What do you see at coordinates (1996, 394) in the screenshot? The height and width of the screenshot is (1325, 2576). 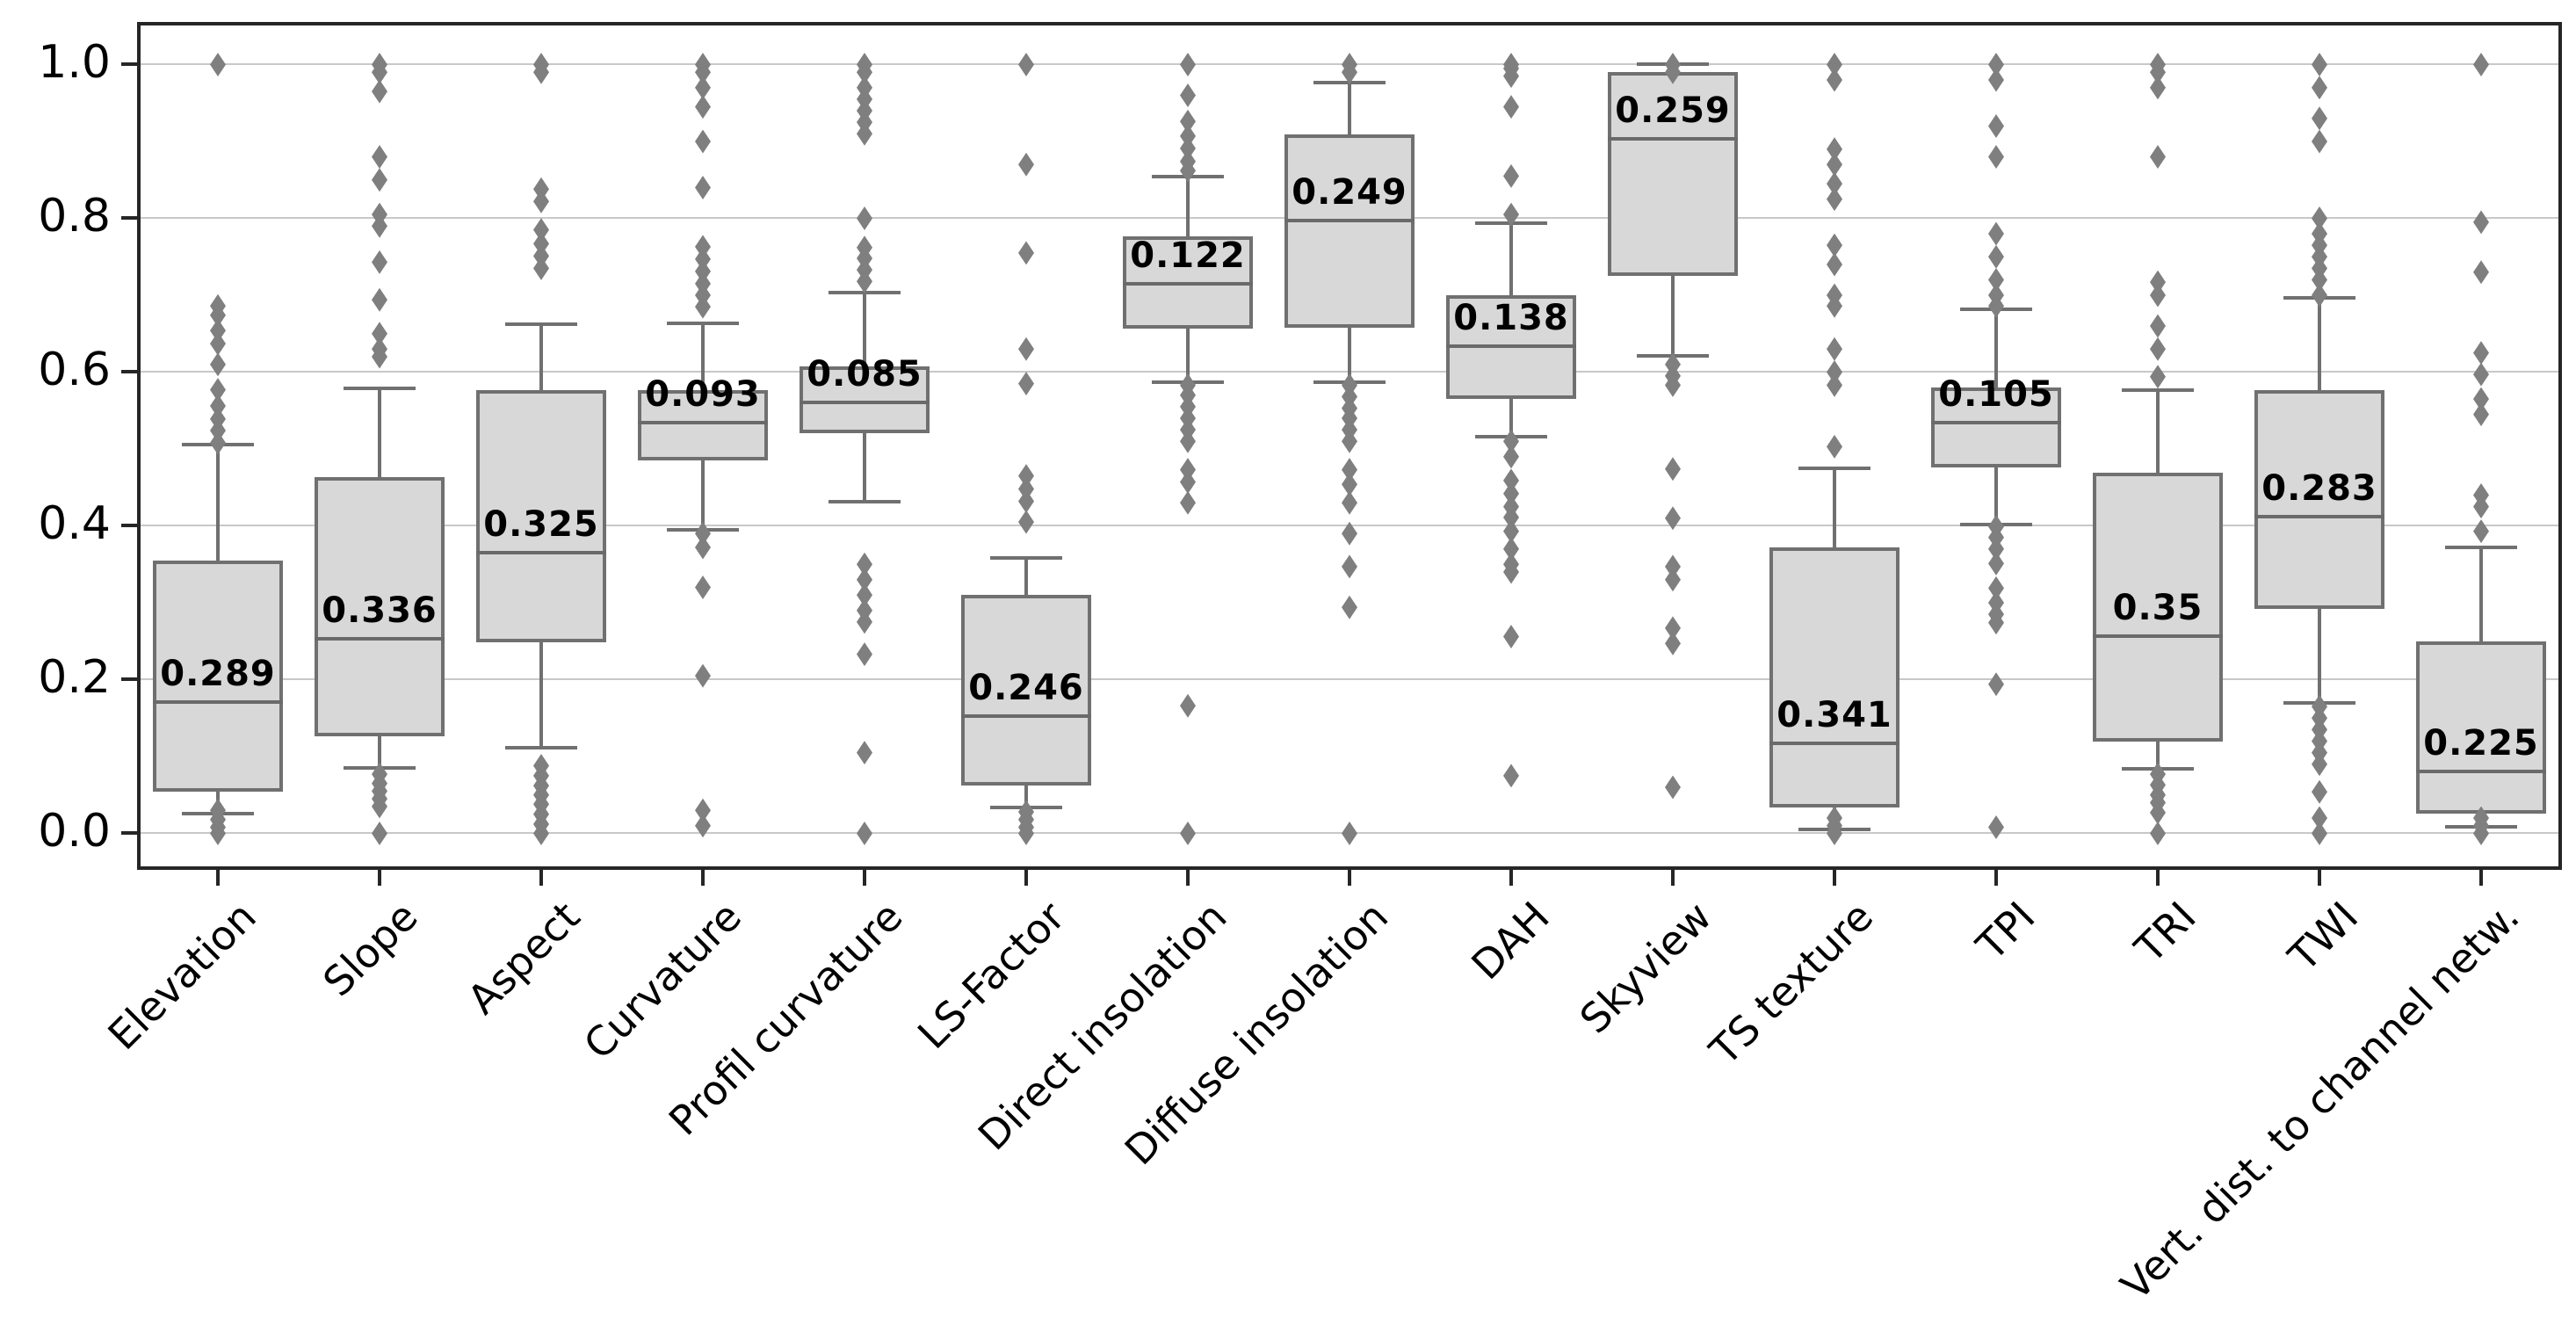 I see `box-value-label: 0.105` at bounding box center [1996, 394].